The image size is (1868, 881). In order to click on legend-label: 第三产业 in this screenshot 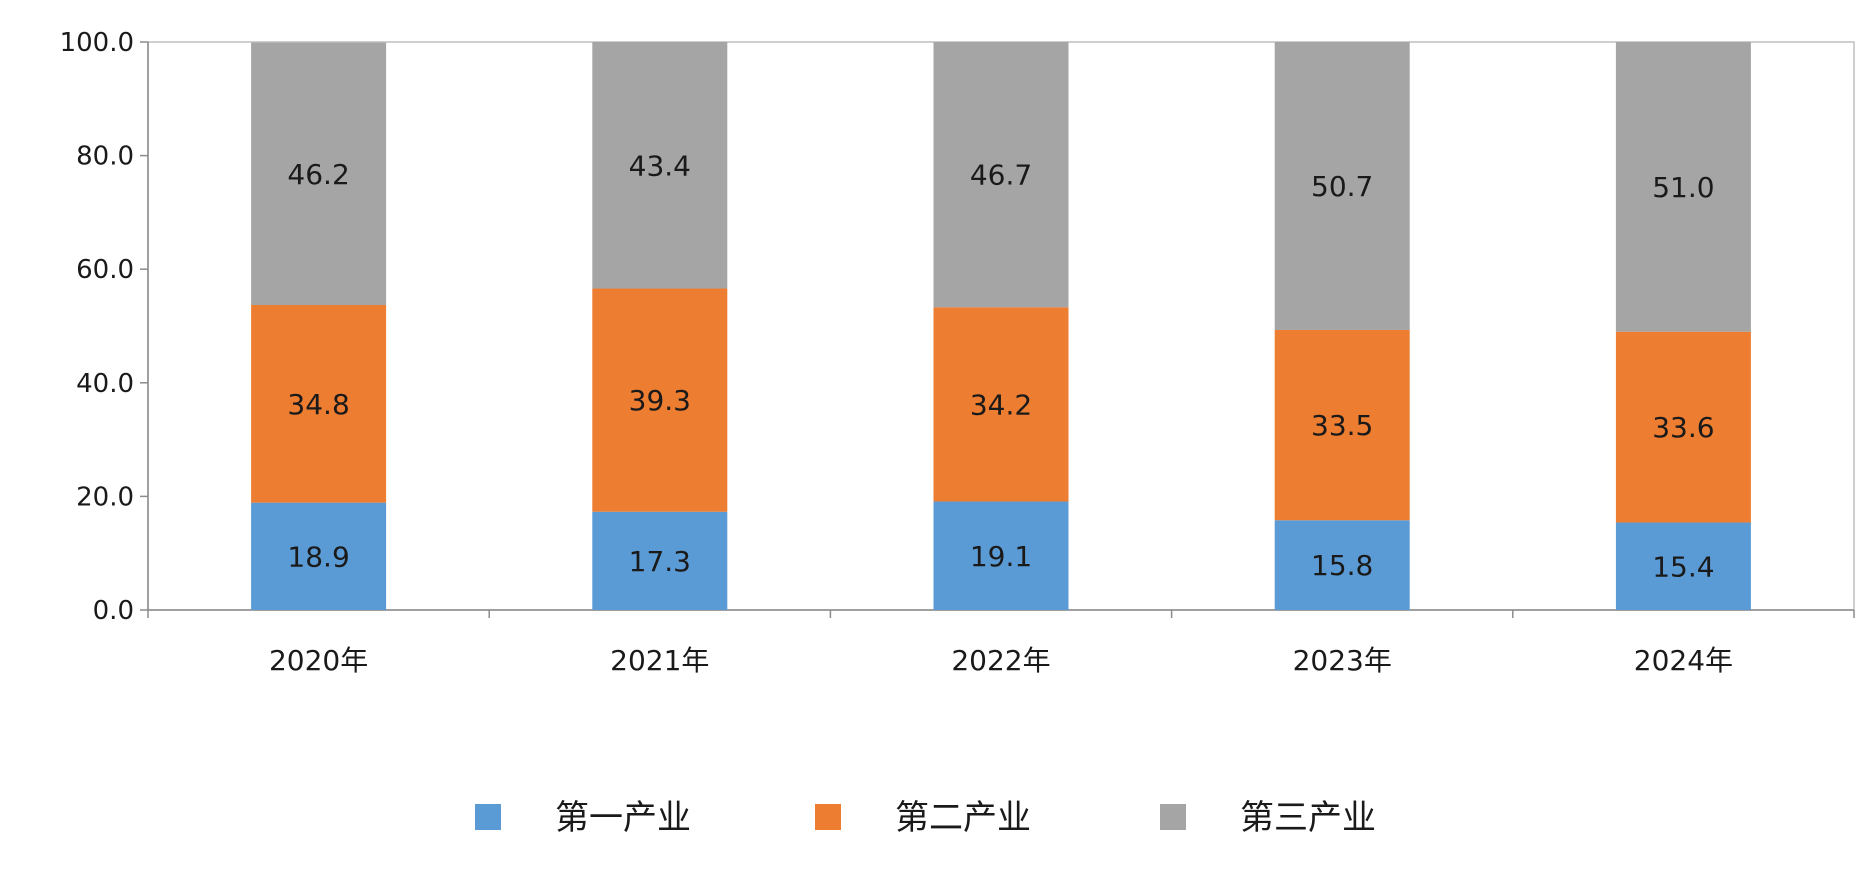, I will do `click(1308, 818)`.